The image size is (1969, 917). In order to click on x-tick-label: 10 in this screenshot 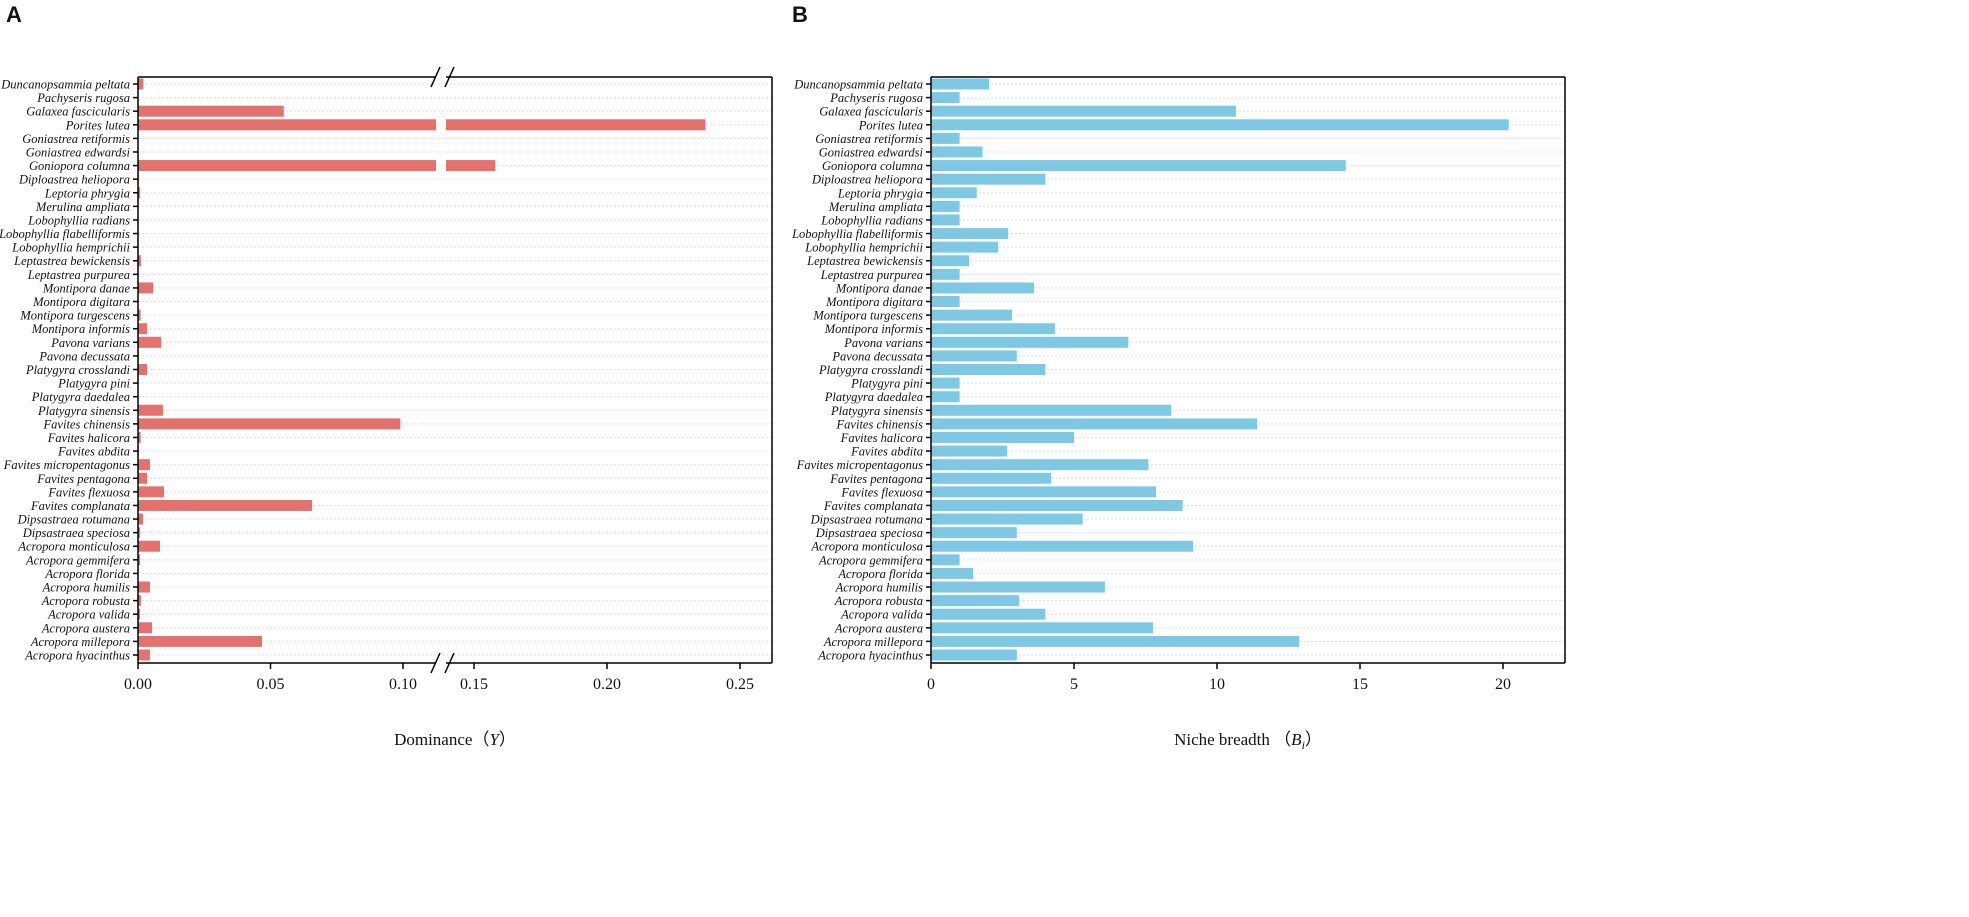, I will do `click(1217, 684)`.